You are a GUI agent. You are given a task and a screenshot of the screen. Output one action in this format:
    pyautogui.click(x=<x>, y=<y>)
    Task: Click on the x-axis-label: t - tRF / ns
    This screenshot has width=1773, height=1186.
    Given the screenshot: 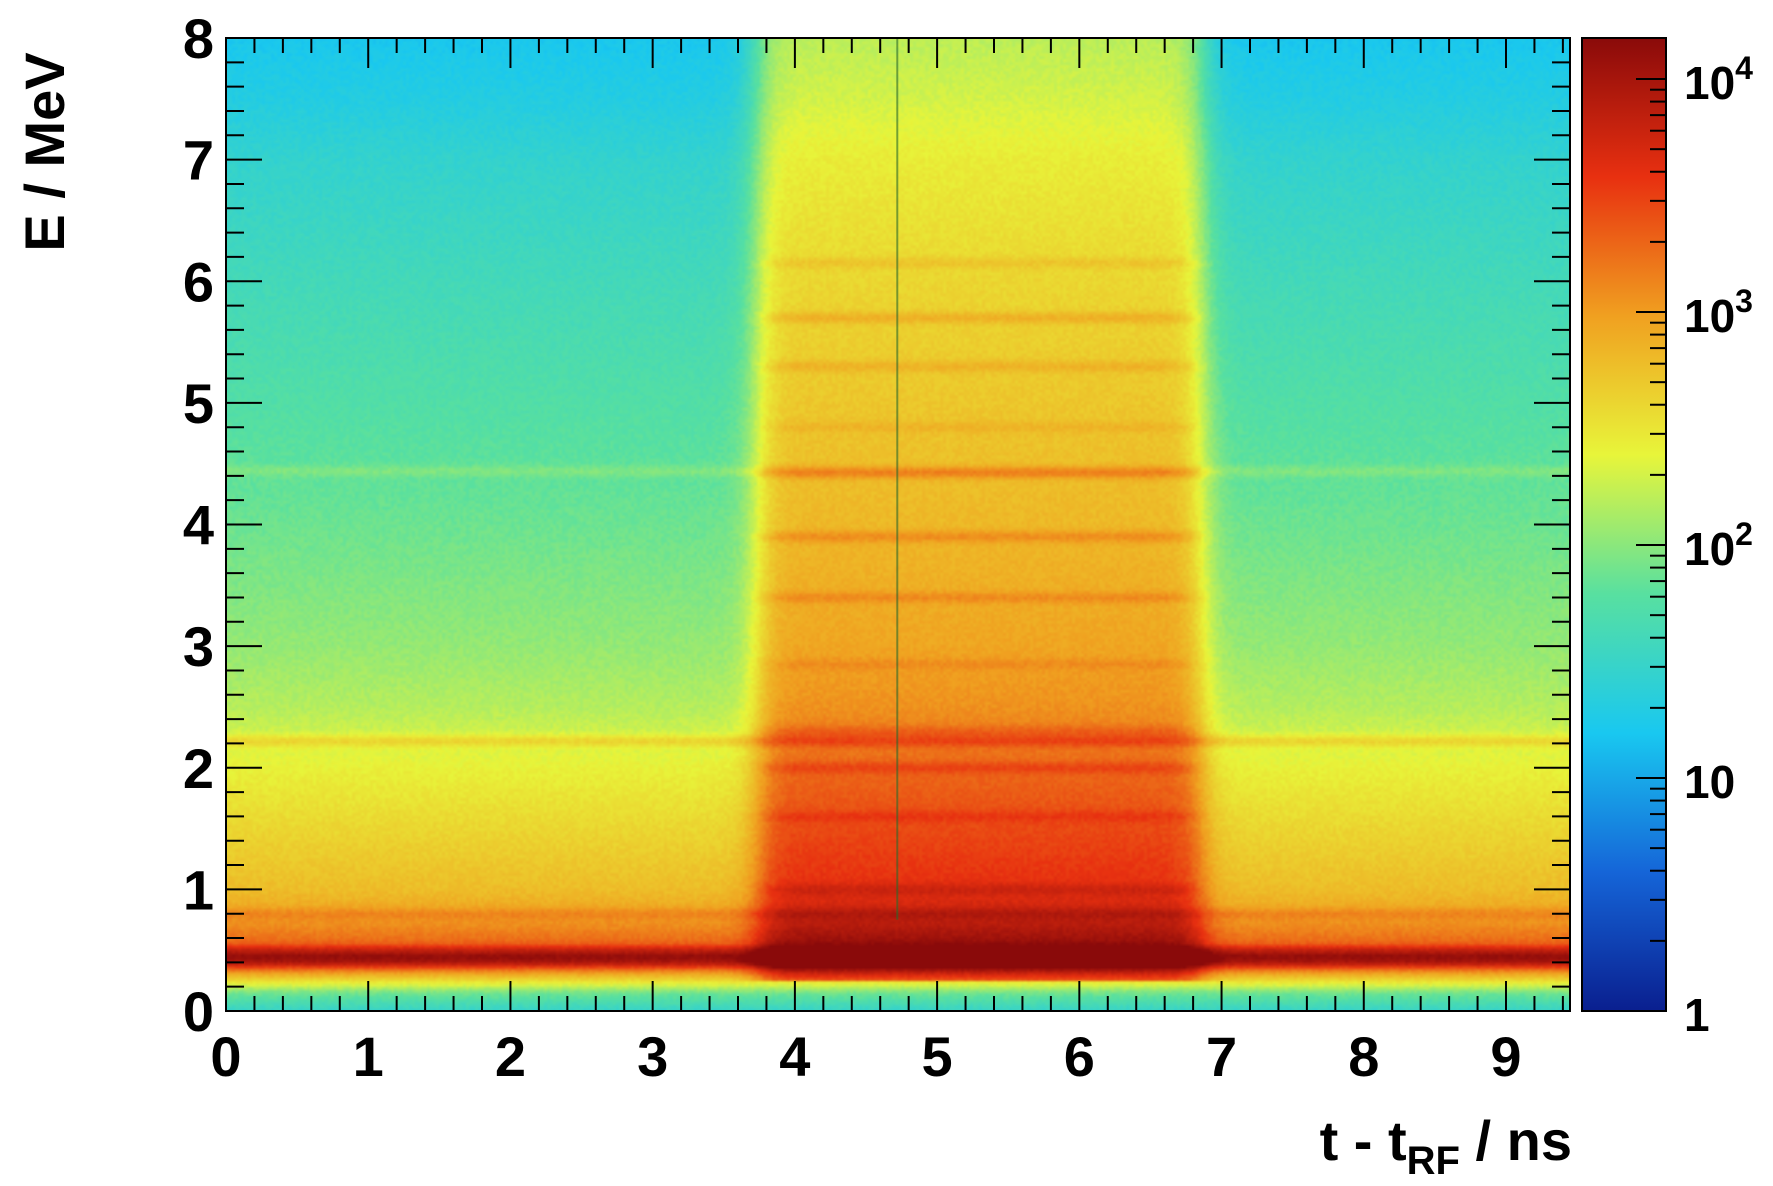 What is the action you would take?
    pyautogui.click(x=1446, y=1146)
    